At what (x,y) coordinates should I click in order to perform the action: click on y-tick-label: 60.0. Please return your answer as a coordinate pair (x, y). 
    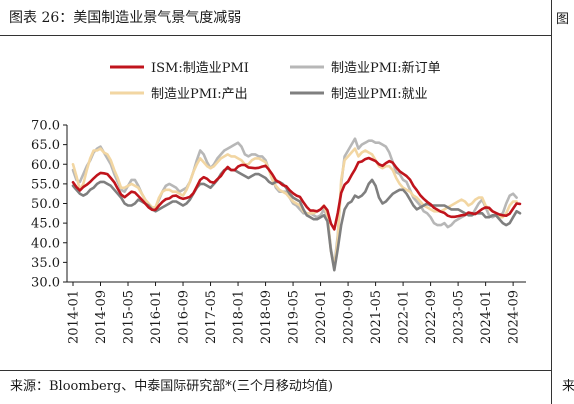
    Looking at the image, I should click on (45, 165).